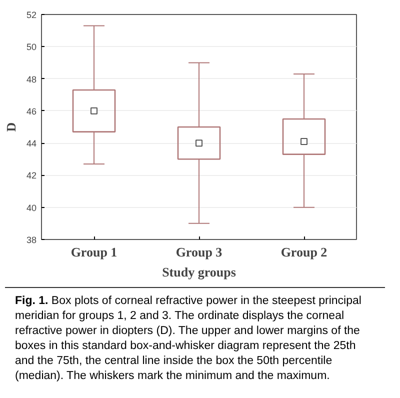 The image size is (400, 398). What do you see at coordinates (10, 127) in the screenshot?
I see `y-axis-title: D` at bounding box center [10, 127].